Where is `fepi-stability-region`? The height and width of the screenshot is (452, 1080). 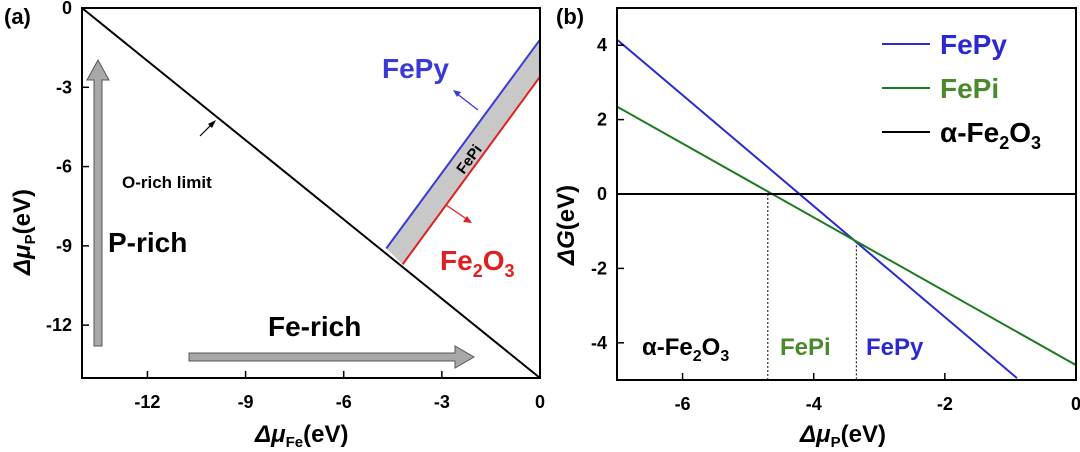
fepi-stability-region is located at coordinates (463, 152).